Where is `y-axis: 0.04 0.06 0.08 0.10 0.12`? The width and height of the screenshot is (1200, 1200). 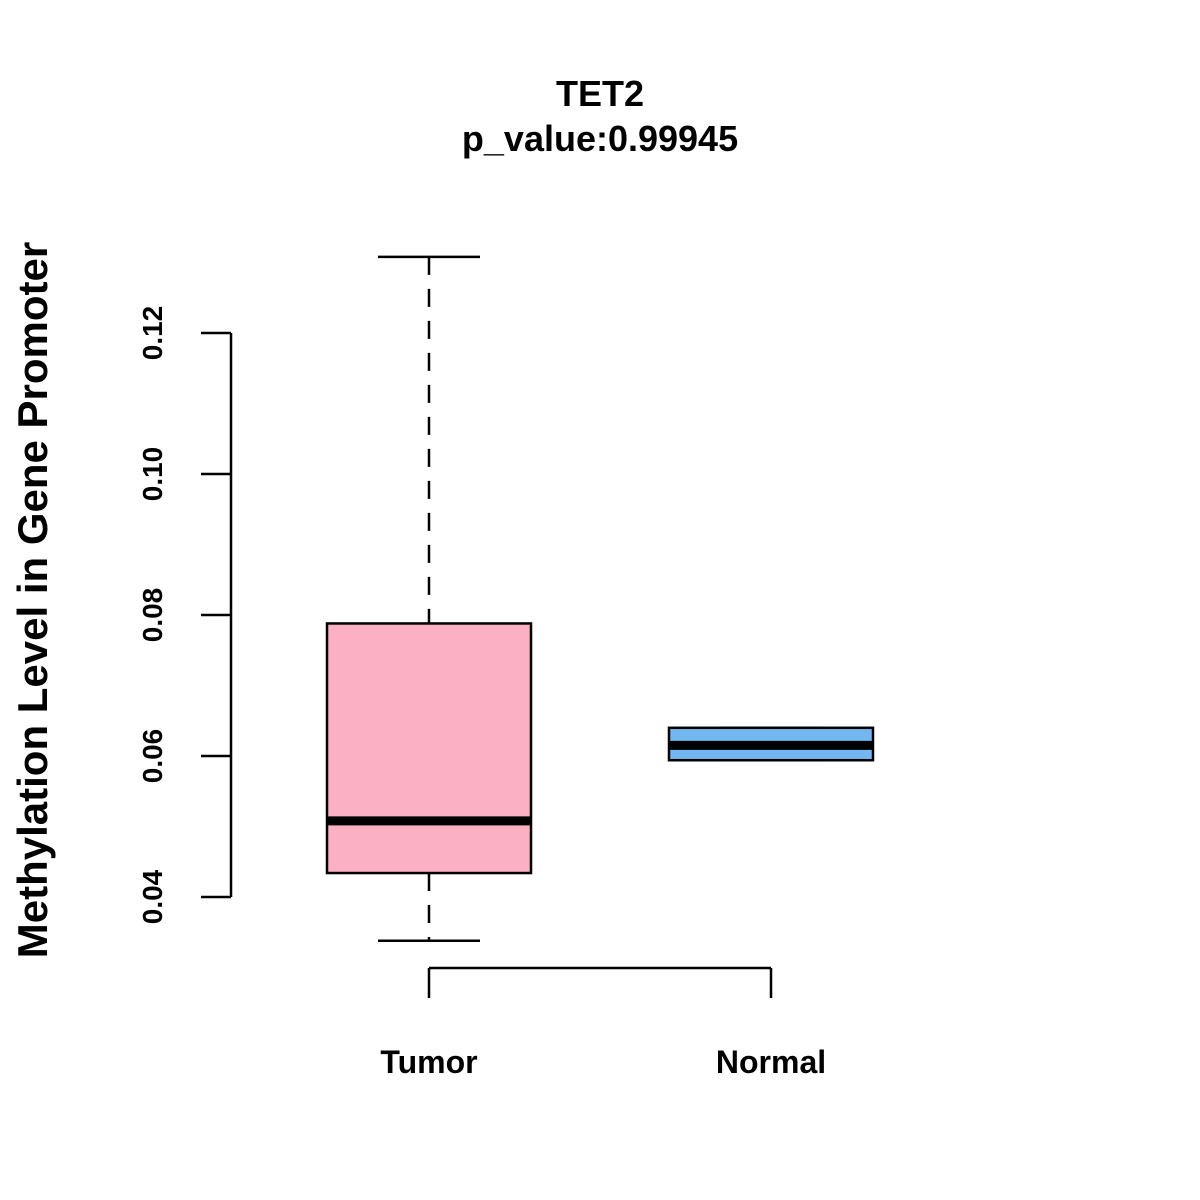 y-axis: 0.04 0.06 0.08 0.10 0.12 is located at coordinates (185, 615).